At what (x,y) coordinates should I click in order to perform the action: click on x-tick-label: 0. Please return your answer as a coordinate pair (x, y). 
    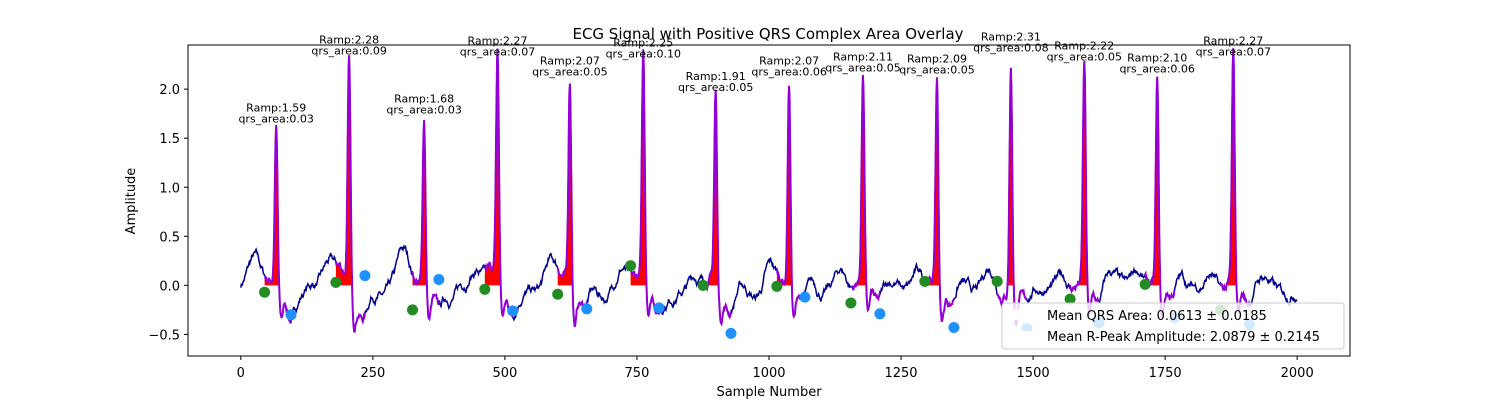
    Looking at the image, I should click on (241, 373).